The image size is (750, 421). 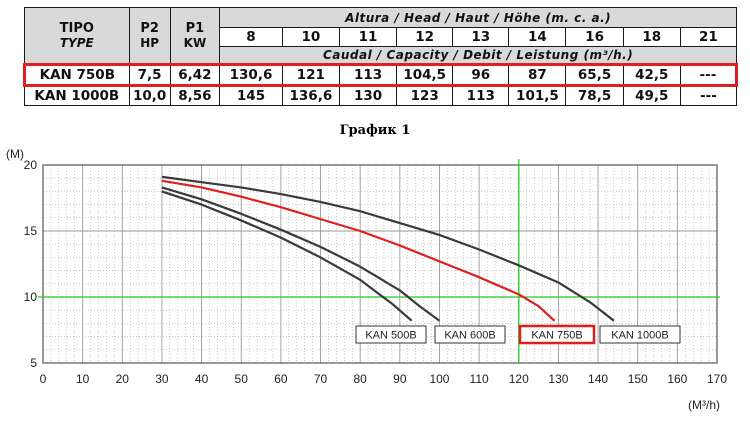 What do you see at coordinates (310, 37) in the screenshot?
I see `head-value: 10` at bounding box center [310, 37].